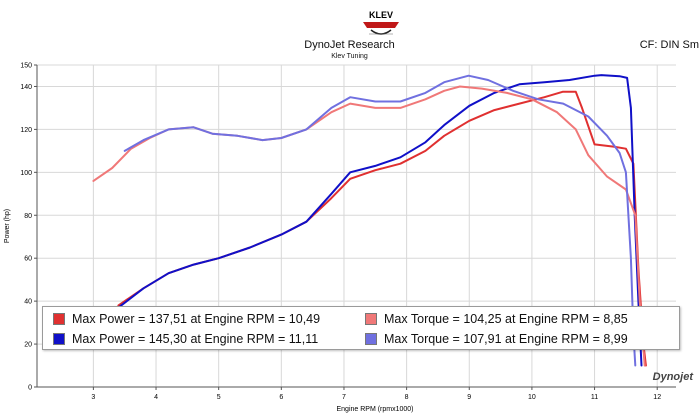 The image size is (699, 414). I want to click on y-tick-label: 120, so click(26, 130).